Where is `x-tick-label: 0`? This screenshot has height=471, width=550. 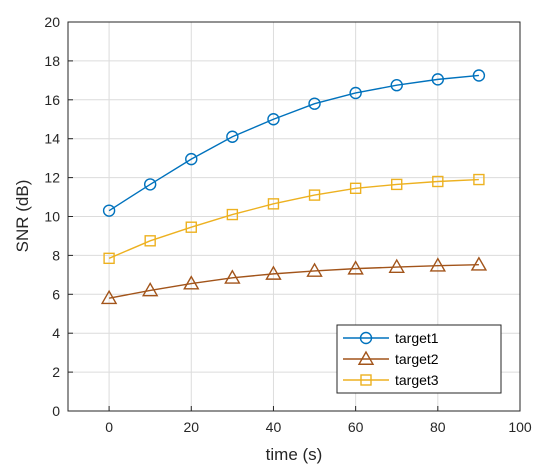
x-tick-label: 0 is located at coordinates (109, 427).